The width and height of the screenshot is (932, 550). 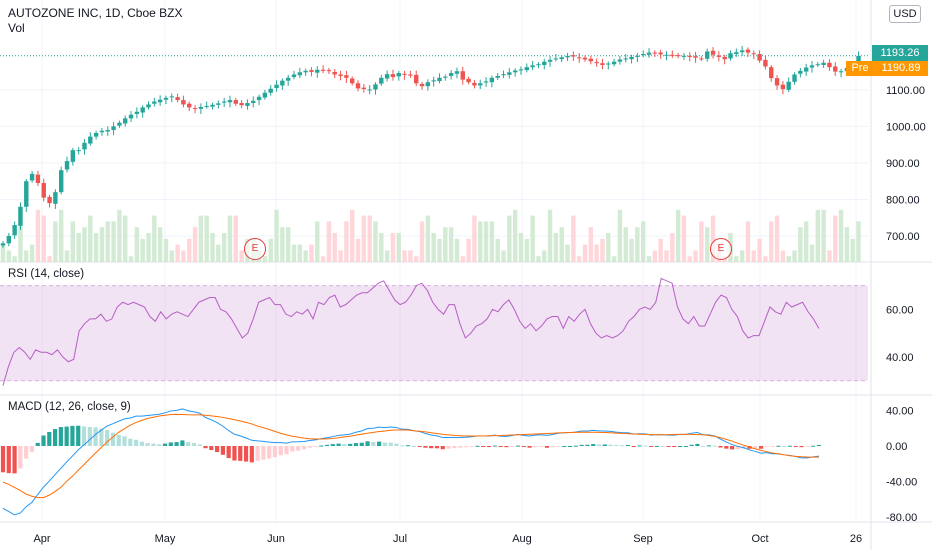 I want to click on currency-button: USD, so click(x=905, y=14).